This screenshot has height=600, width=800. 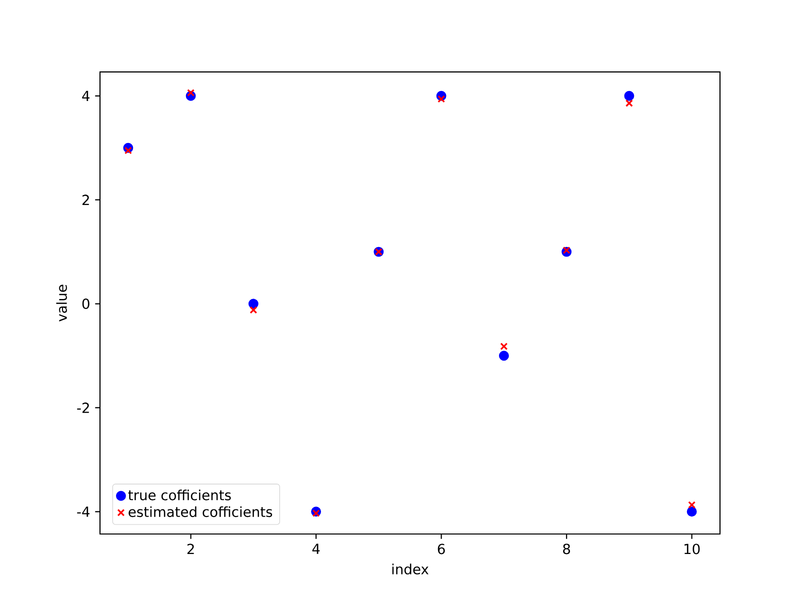 I want to click on y-axis-title: value, so click(x=61, y=303).